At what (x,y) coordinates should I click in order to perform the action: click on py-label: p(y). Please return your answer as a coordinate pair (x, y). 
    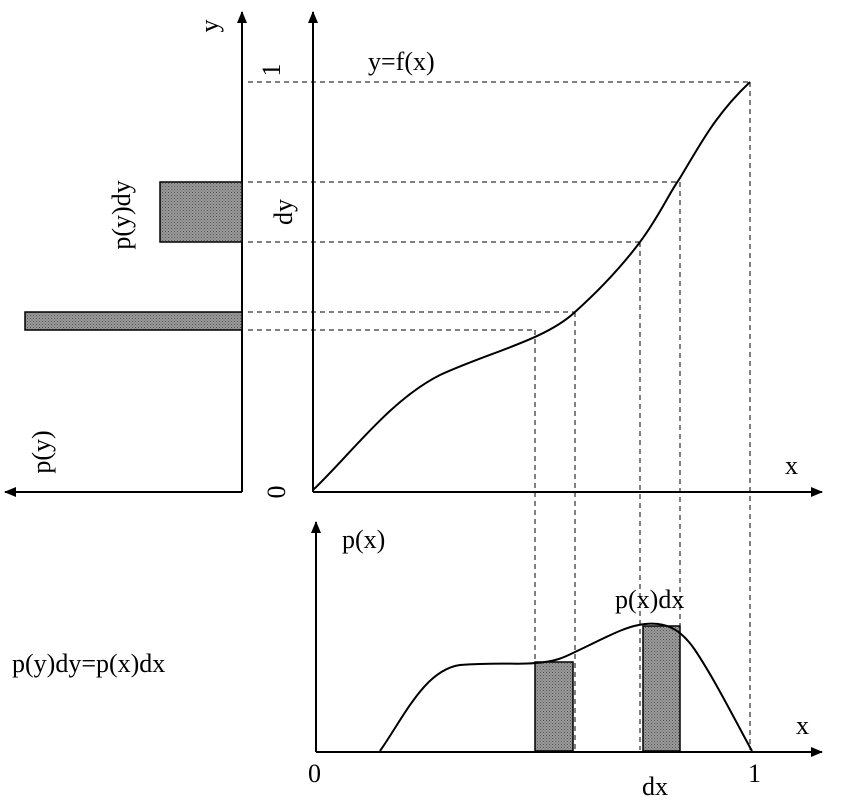
    Looking at the image, I should click on (41, 451).